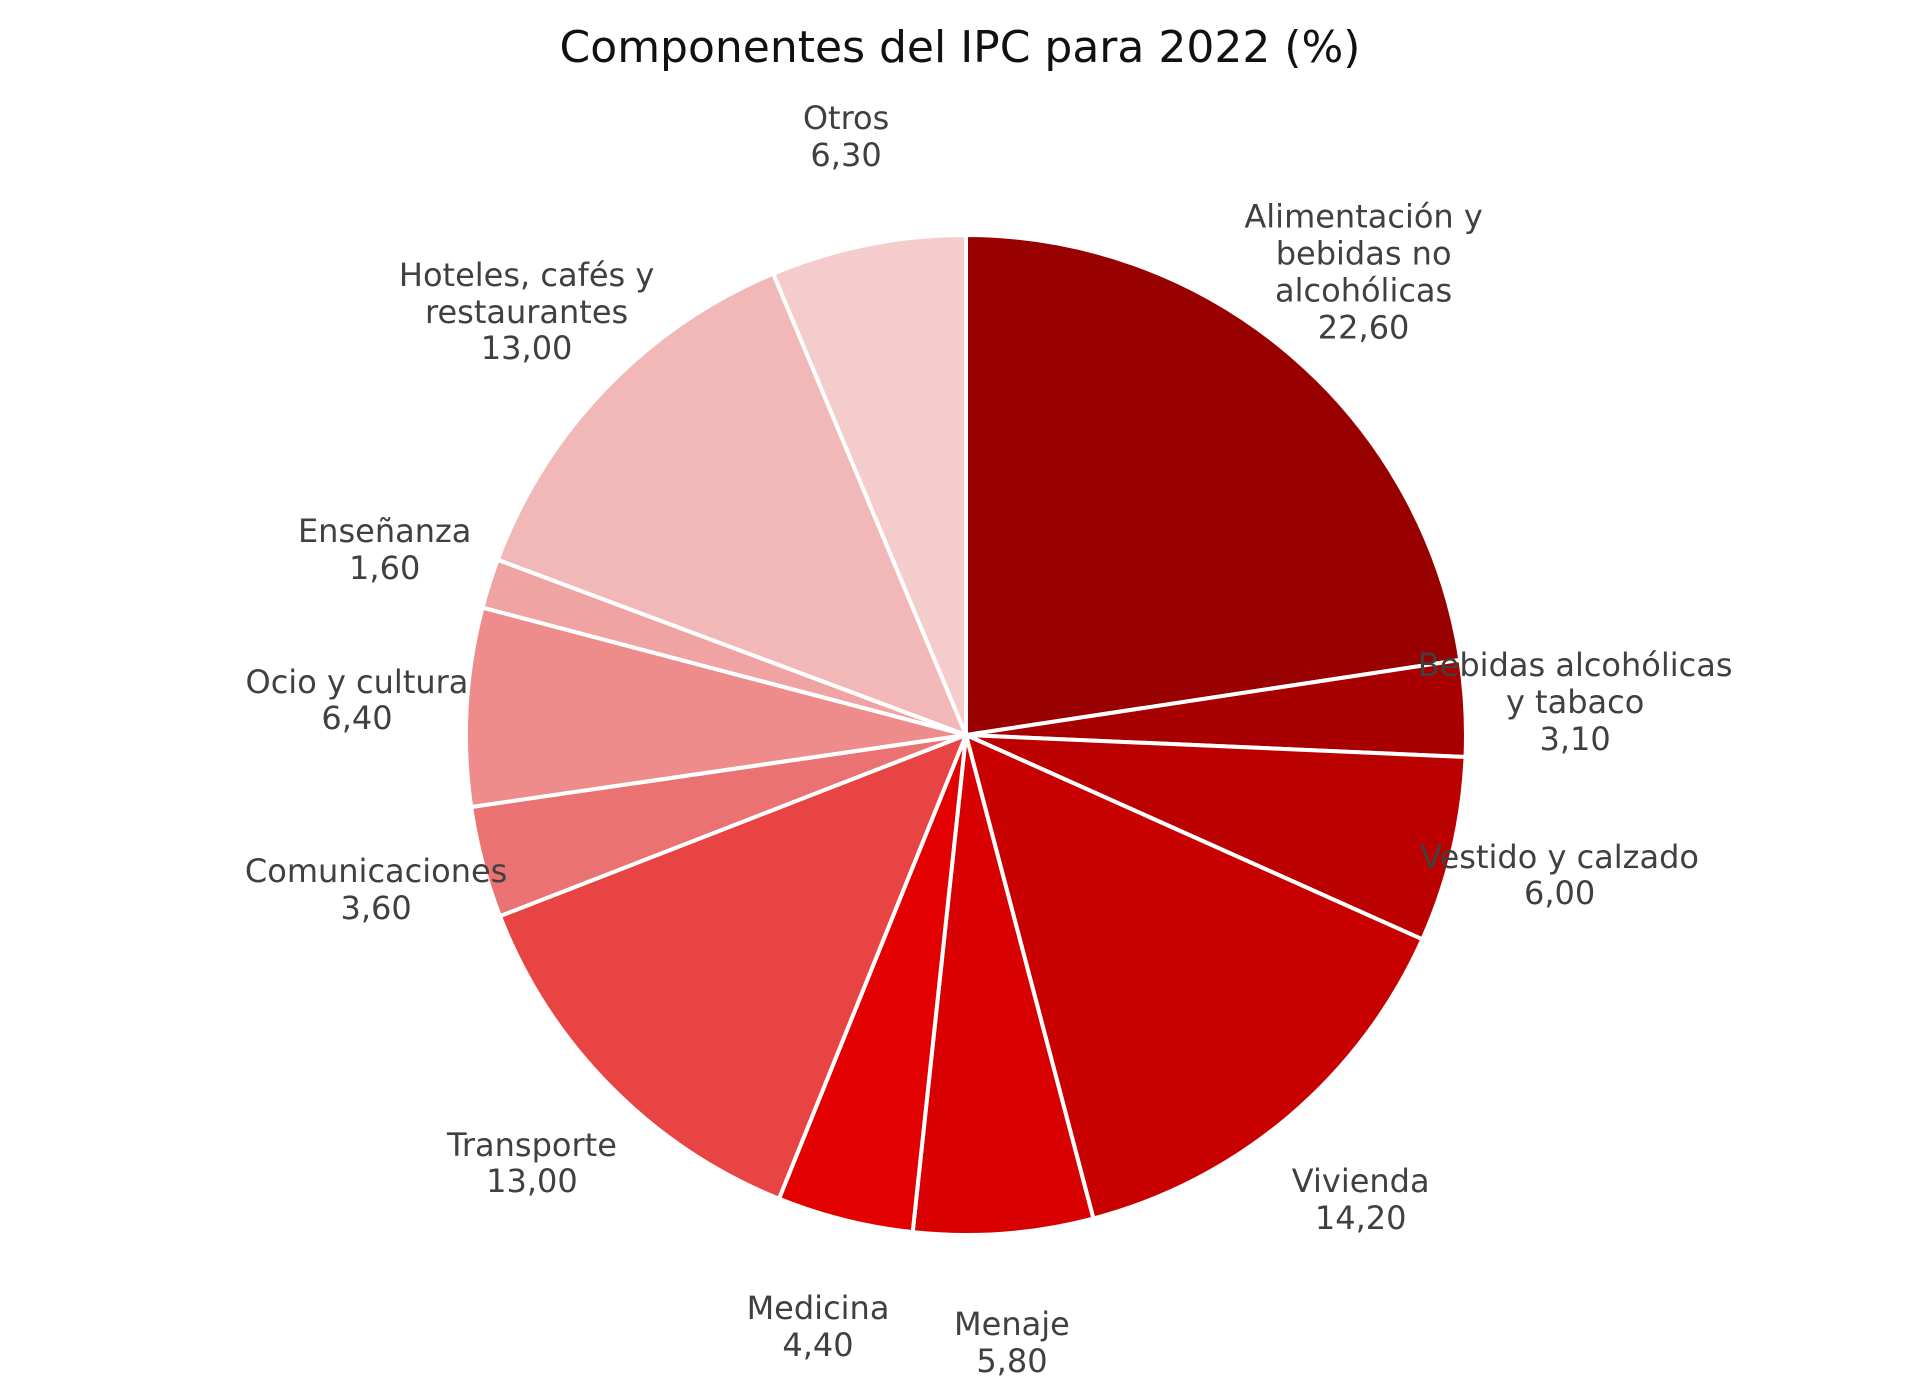 The image size is (1920, 1396). I want to click on slice-label: Medicina 4,40, so click(818, 1327).